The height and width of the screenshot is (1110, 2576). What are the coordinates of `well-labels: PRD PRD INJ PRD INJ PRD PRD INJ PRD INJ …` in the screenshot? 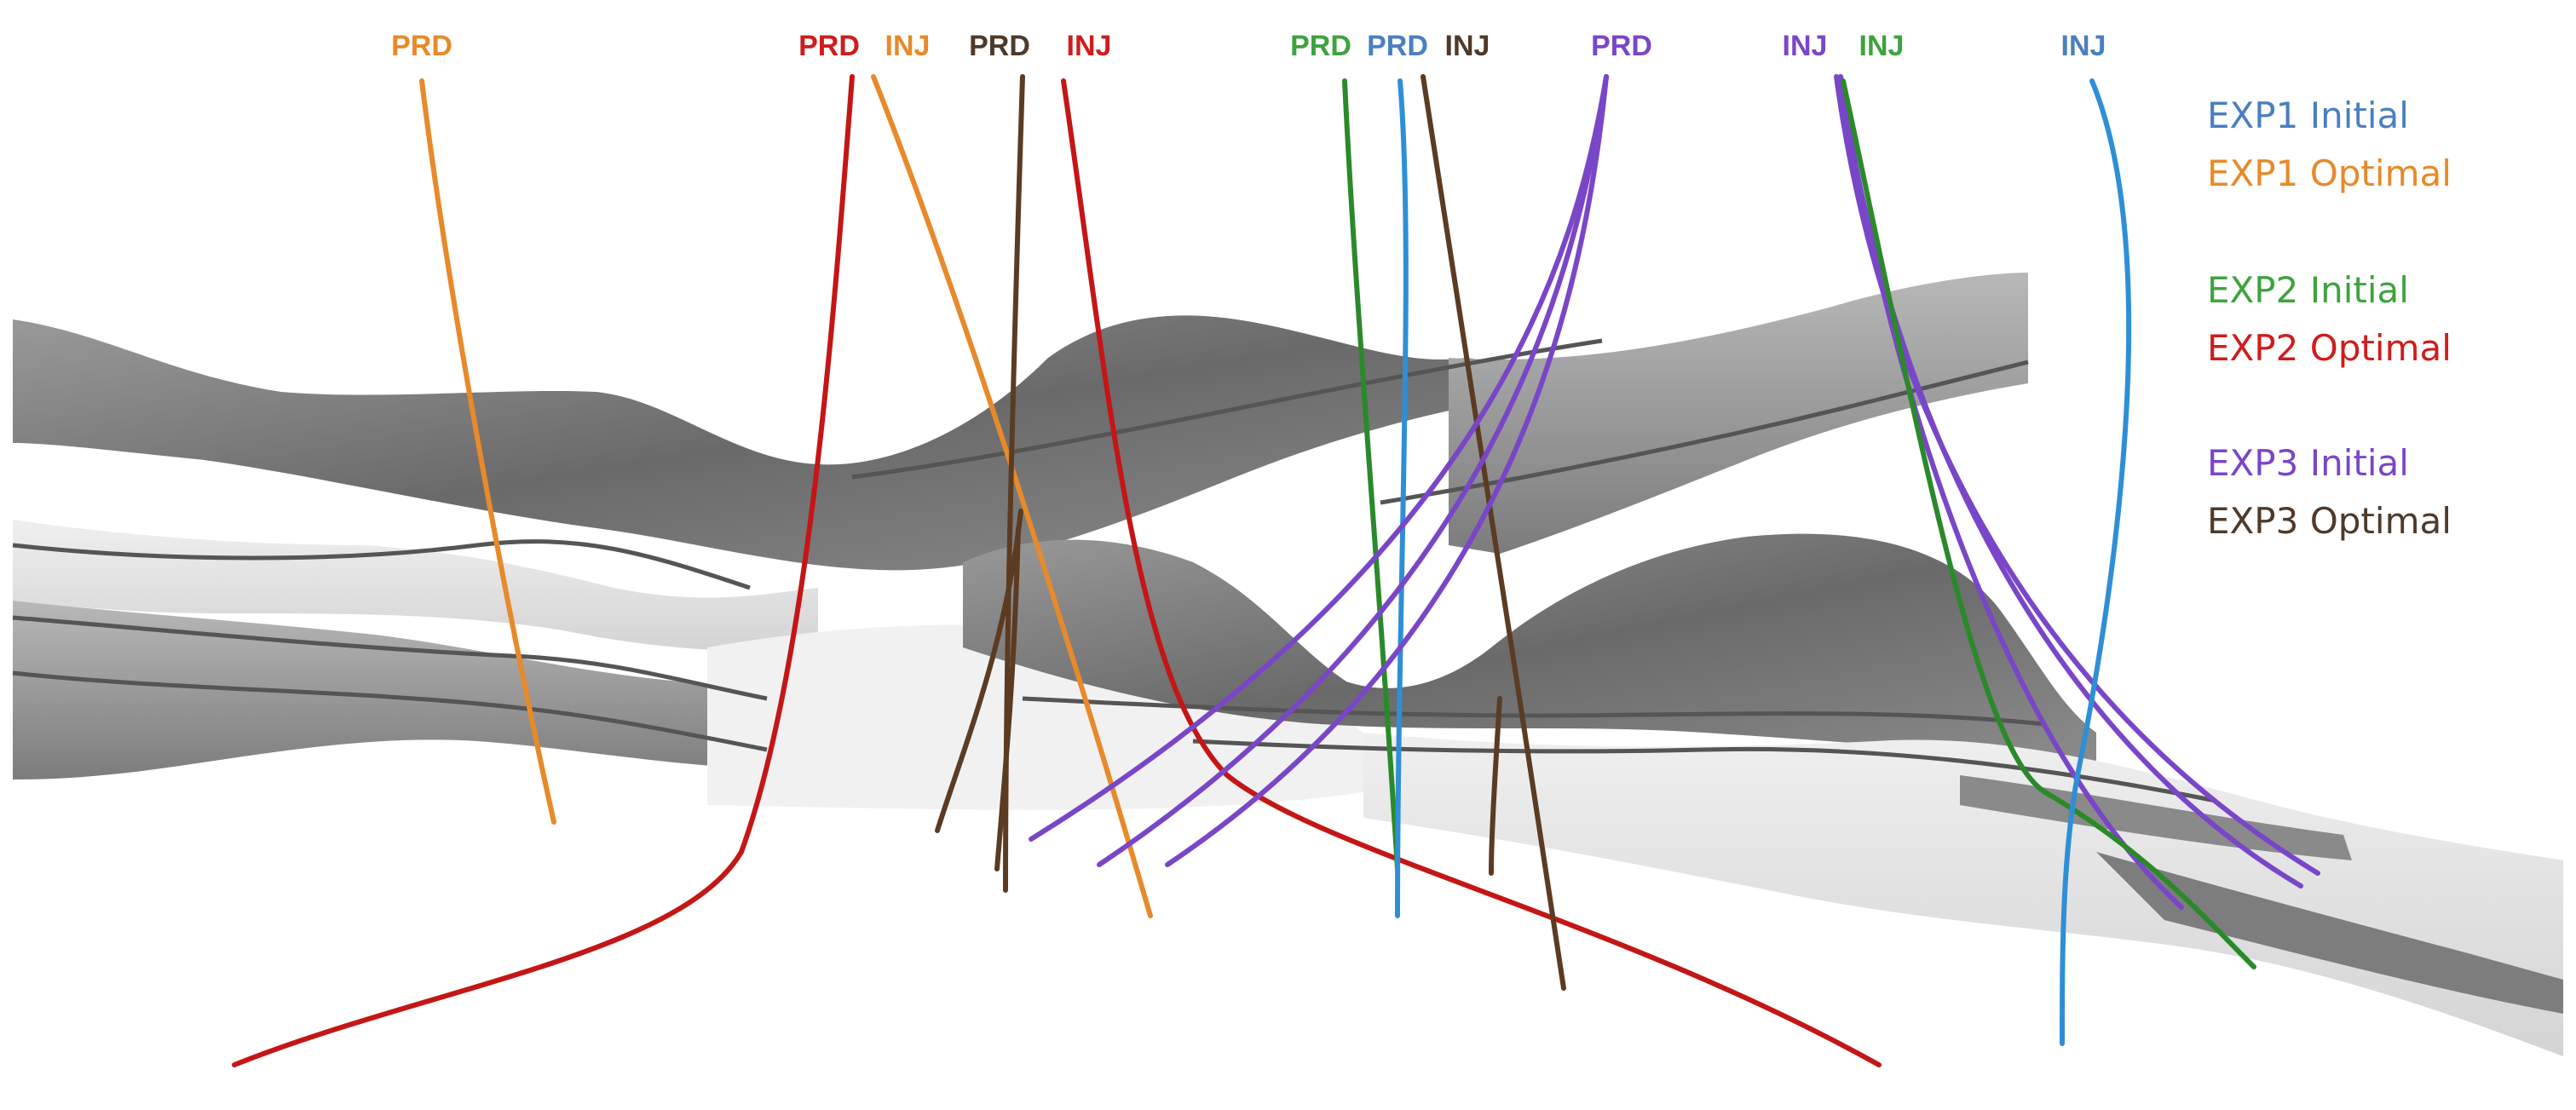 It's located at (1248, 46).